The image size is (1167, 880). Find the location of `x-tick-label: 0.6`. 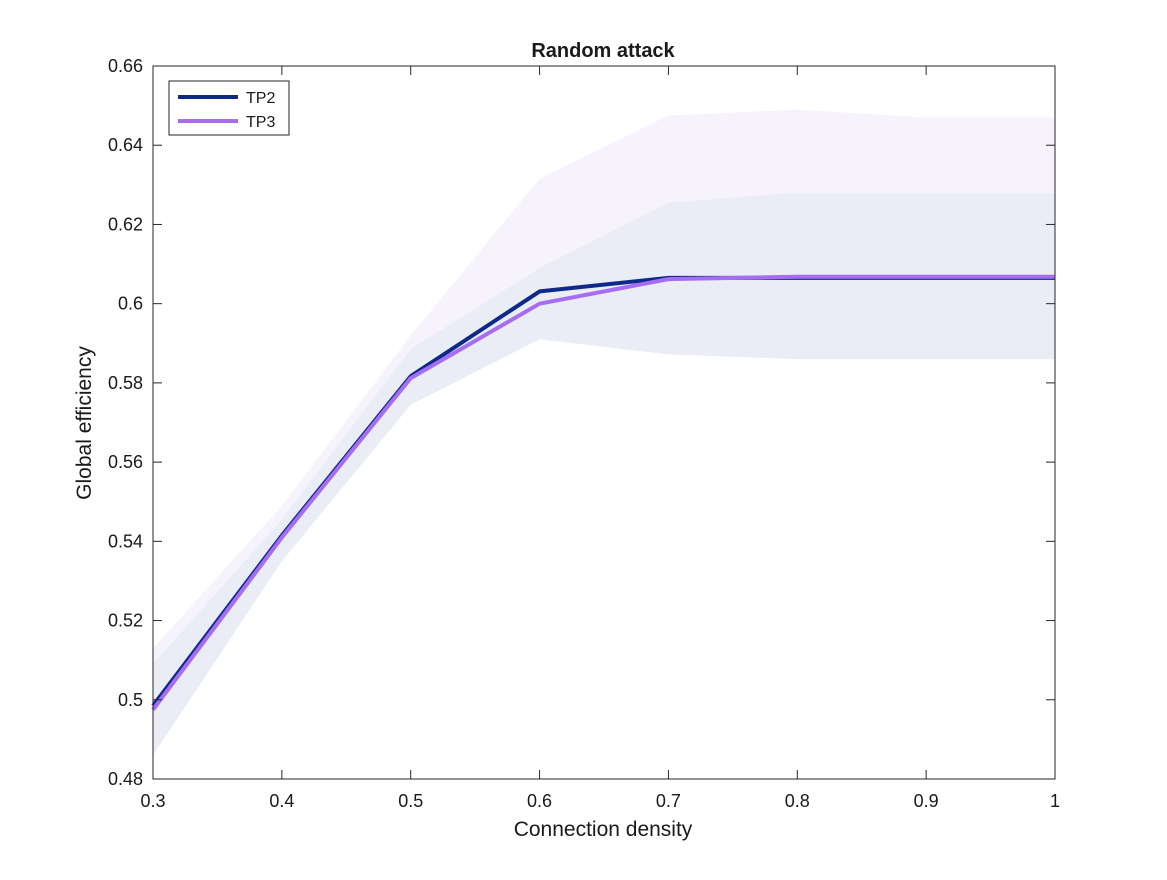

x-tick-label: 0.6 is located at coordinates (539, 801).